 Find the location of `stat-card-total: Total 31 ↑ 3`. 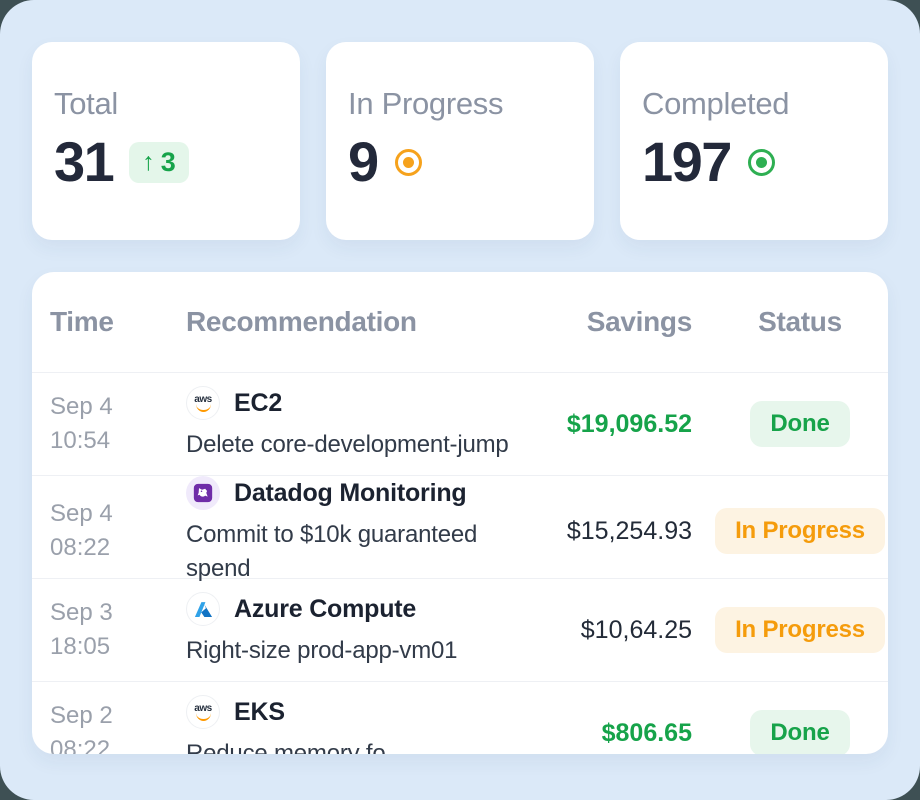

stat-card-total: Total 31 ↑ 3 is located at coordinates (166, 141).